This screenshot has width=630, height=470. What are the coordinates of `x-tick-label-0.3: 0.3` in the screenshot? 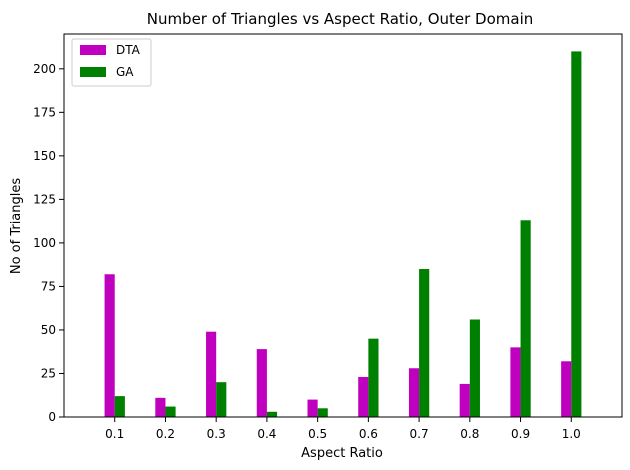 It's located at (216, 434).